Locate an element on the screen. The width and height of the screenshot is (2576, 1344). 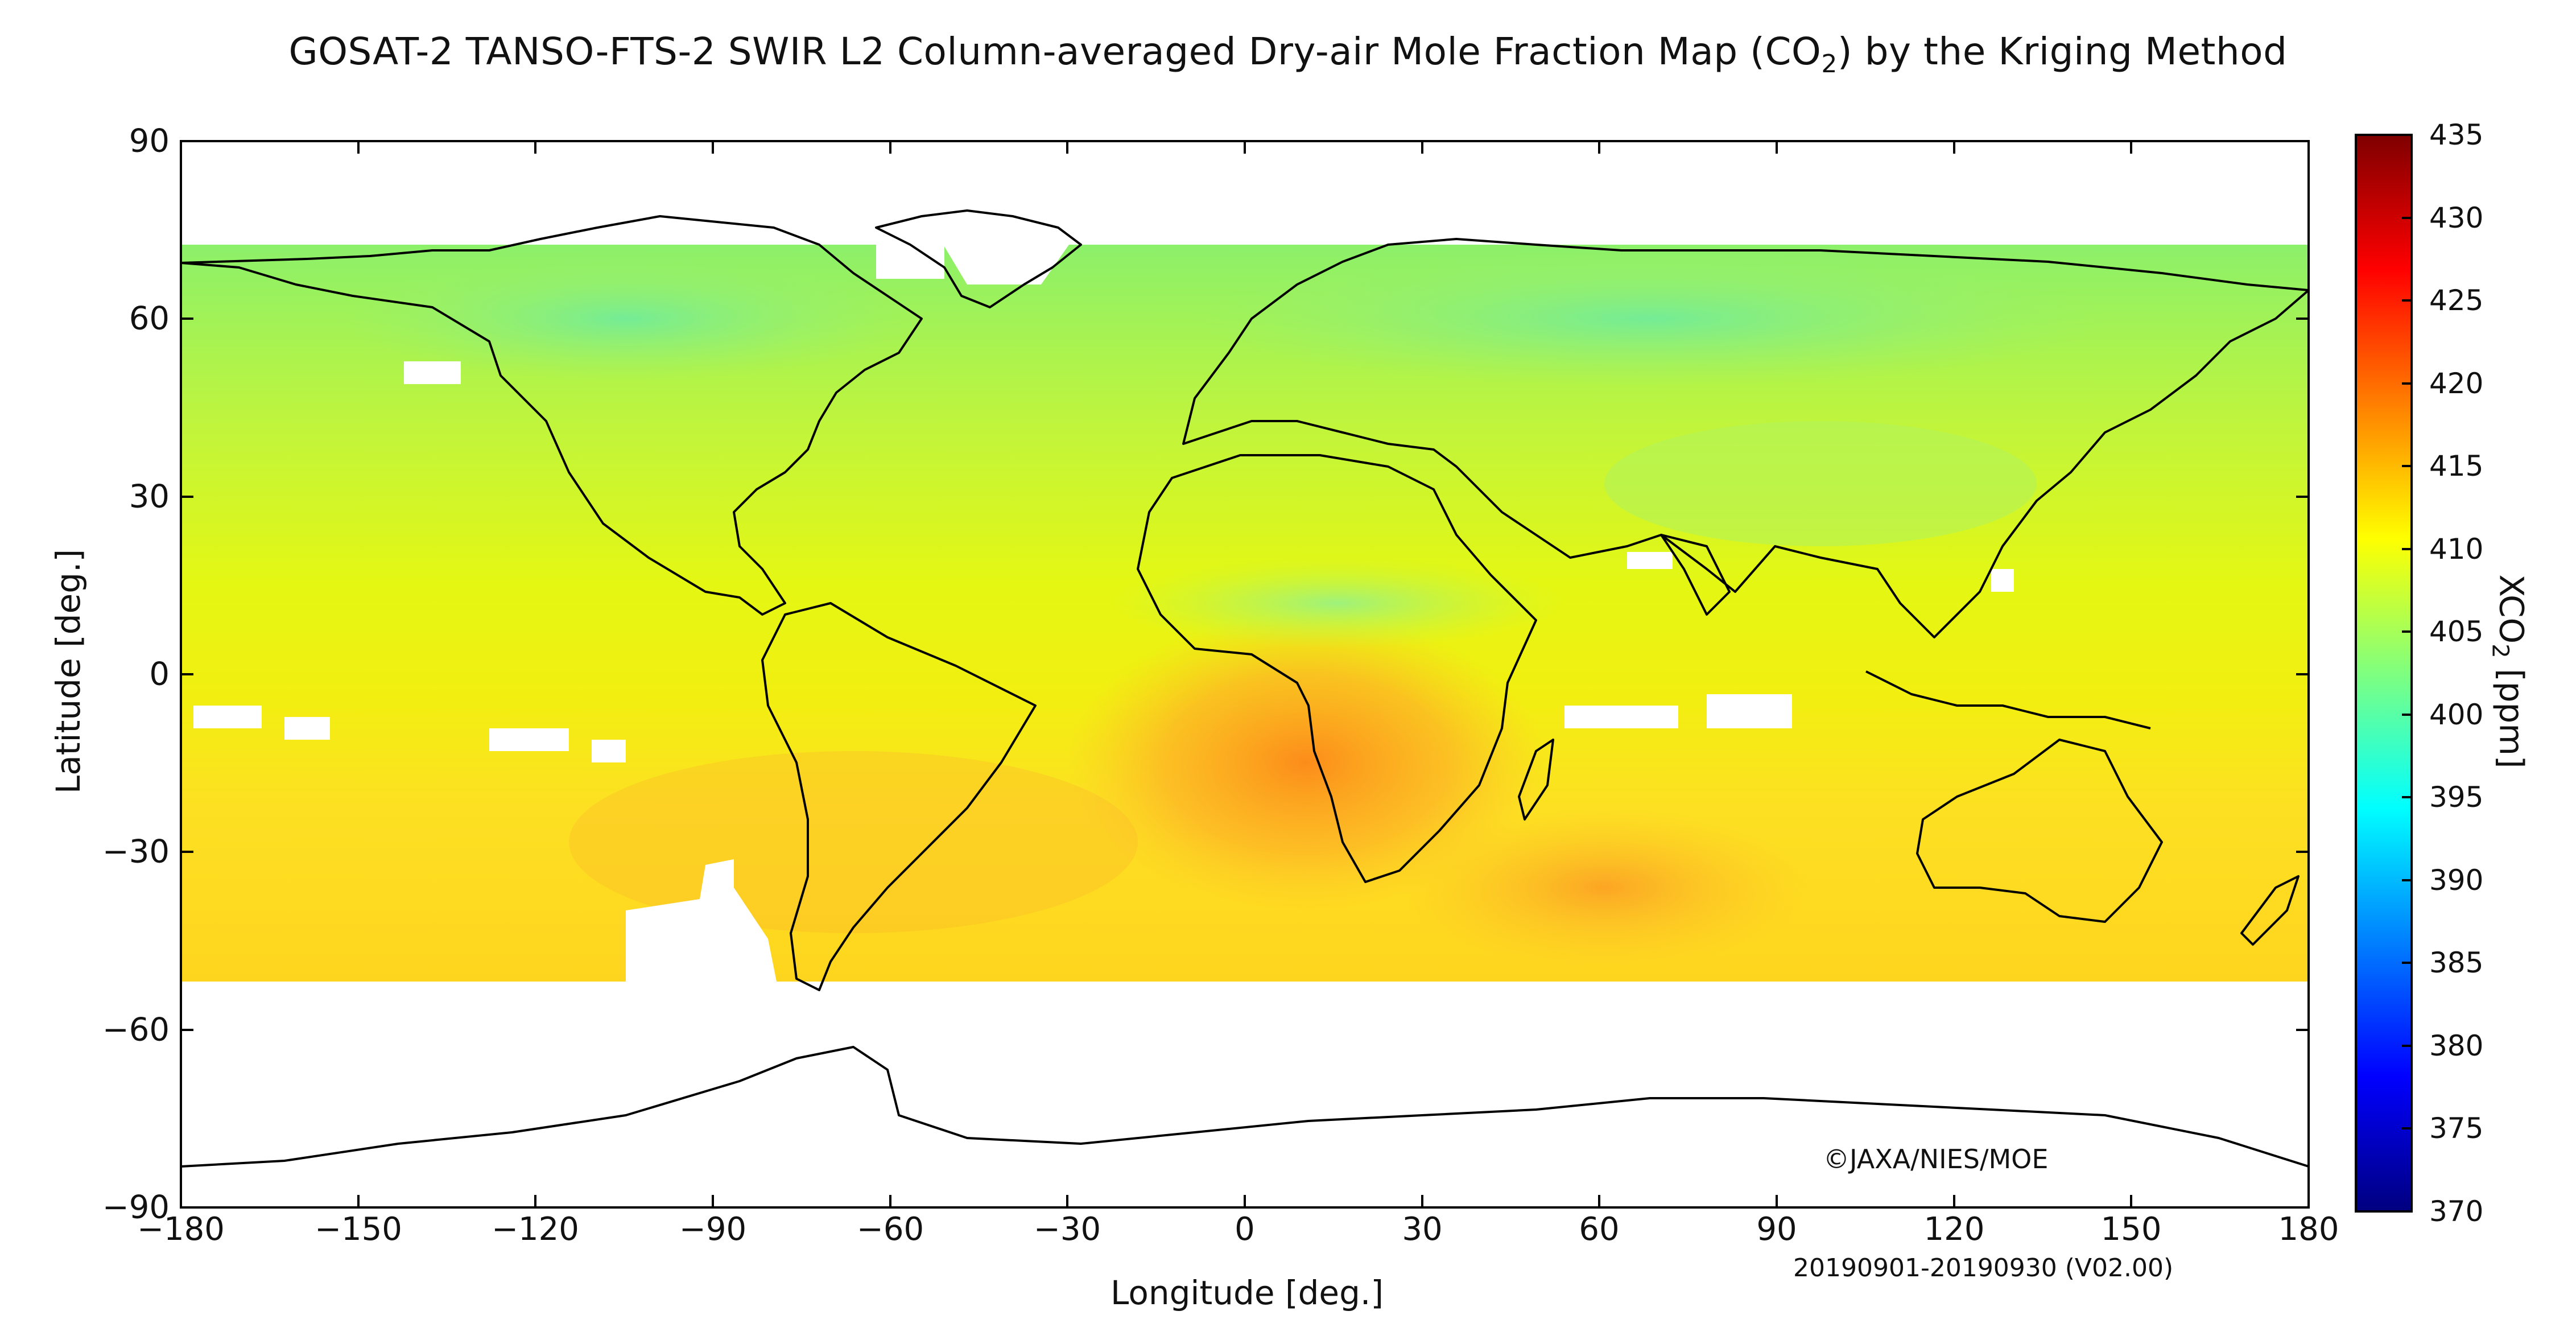
x-tick-label: −150 is located at coordinates (358, 1229).